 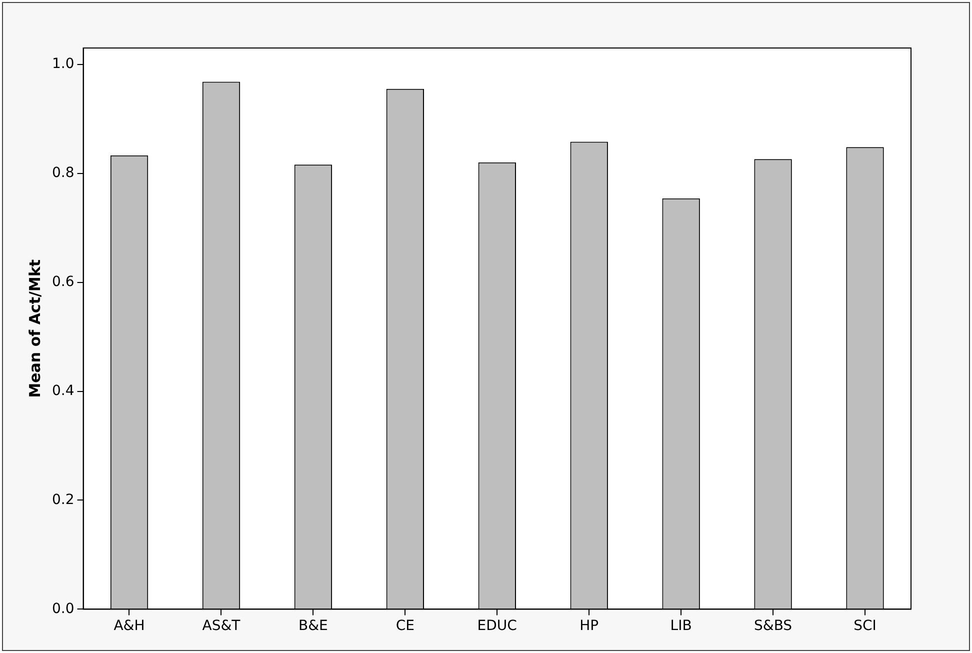 What do you see at coordinates (313, 626) in the screenshot?
I see `x-tick-label: B&E` at bounding box center [313, 626].